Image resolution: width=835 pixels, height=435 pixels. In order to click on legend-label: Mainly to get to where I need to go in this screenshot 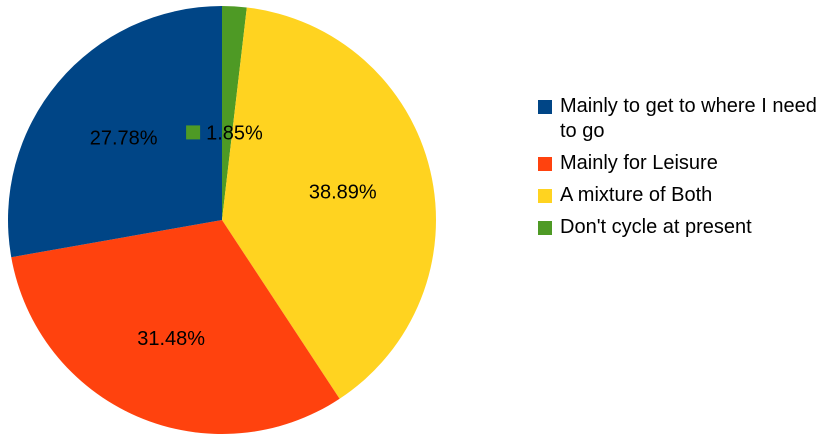, I will do `click(688, 118)`.